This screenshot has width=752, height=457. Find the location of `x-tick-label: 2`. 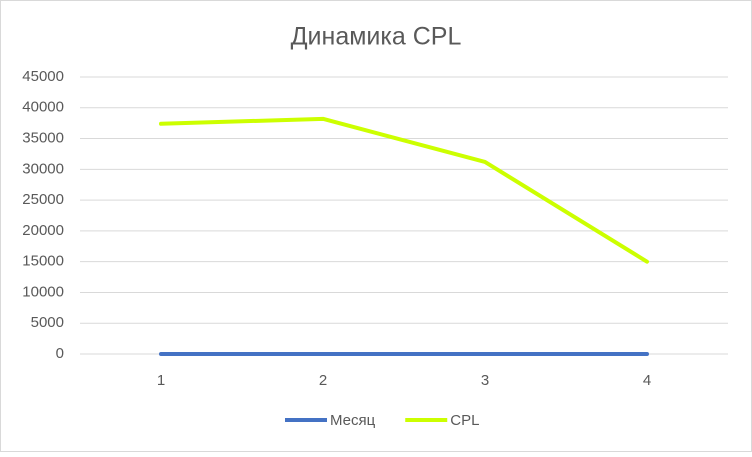

x-tick-label: 2 is located at coordinates (323, 380).